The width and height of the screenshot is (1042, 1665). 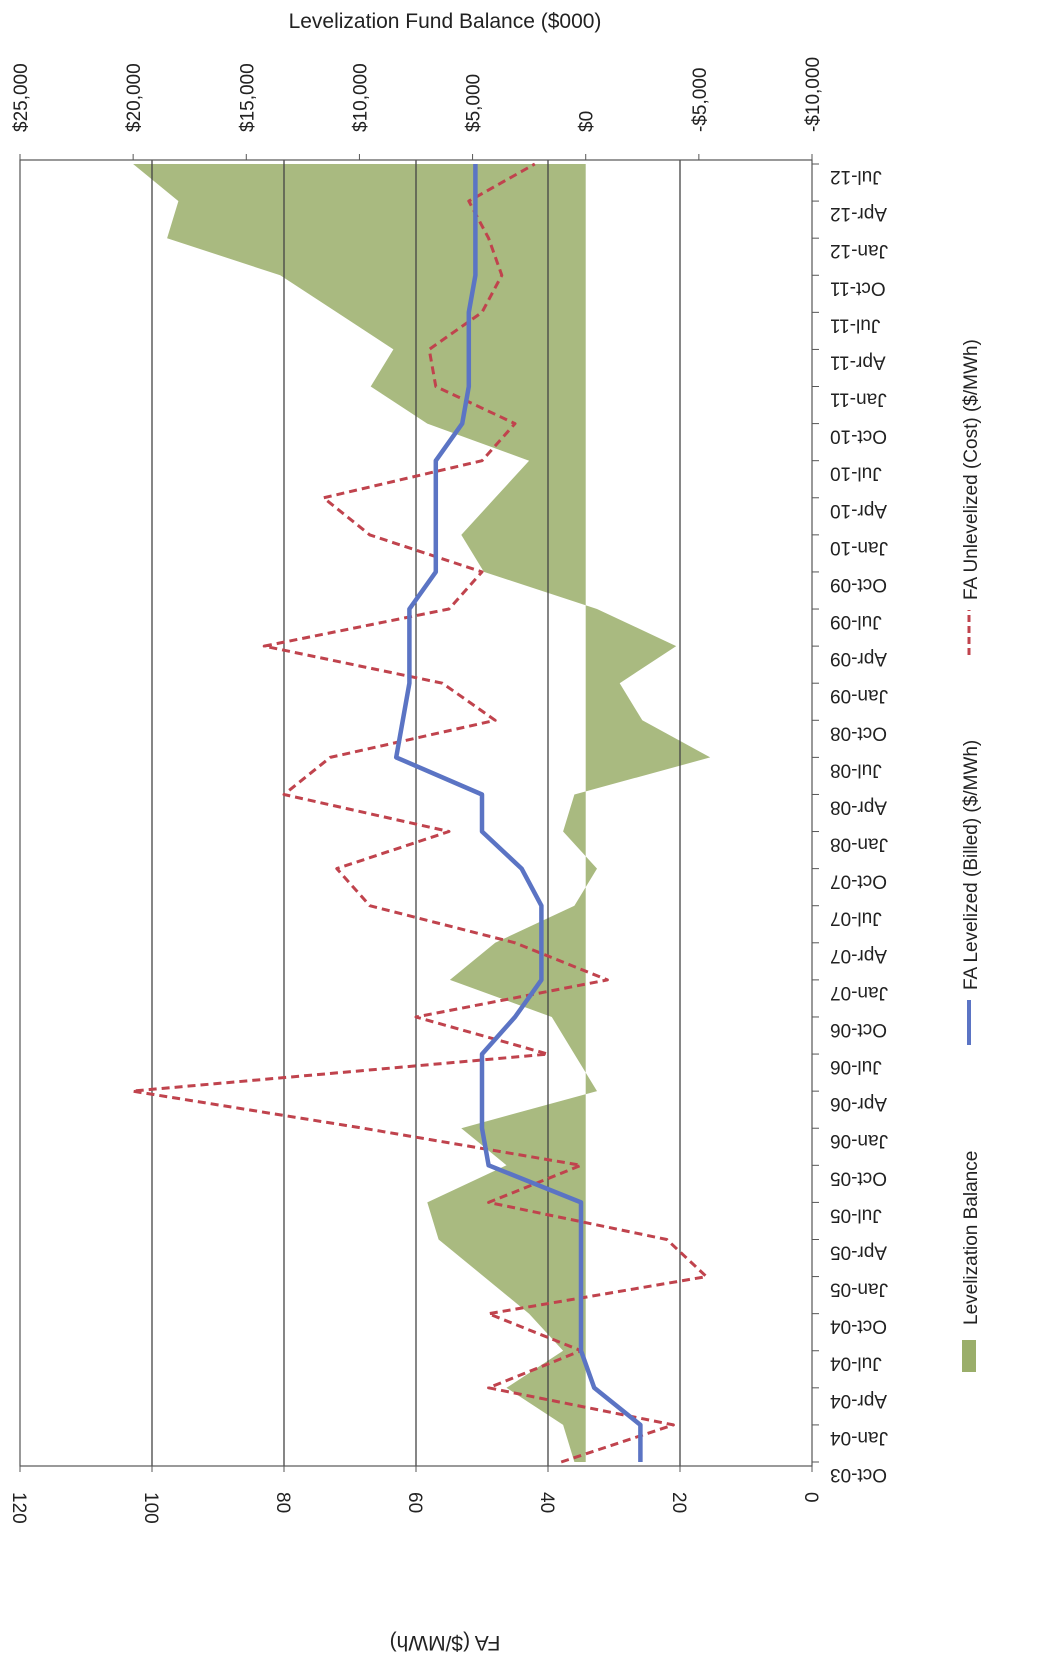 I want to click on bottom-axis-tick-label: 0, so click(x=810, y=1497).